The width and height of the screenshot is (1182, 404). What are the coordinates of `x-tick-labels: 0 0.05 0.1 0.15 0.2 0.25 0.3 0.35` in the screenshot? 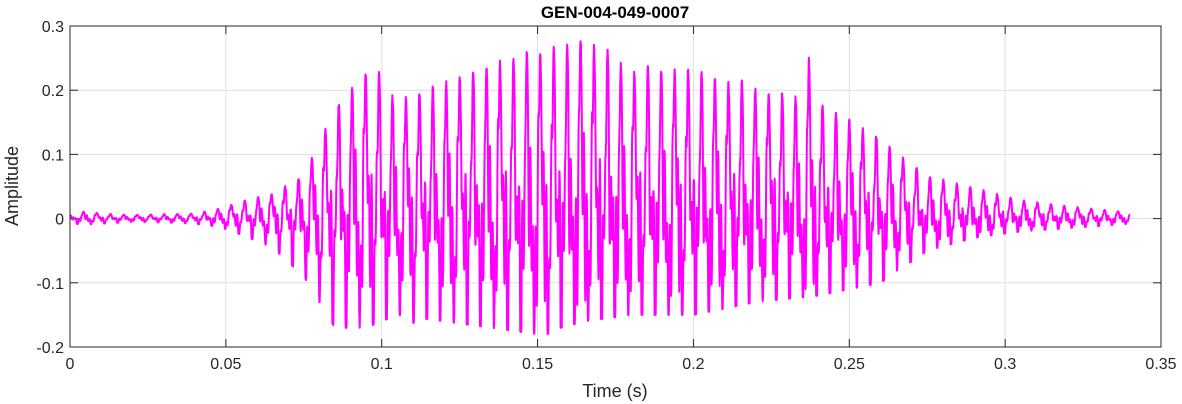 It's located at (621, 364).